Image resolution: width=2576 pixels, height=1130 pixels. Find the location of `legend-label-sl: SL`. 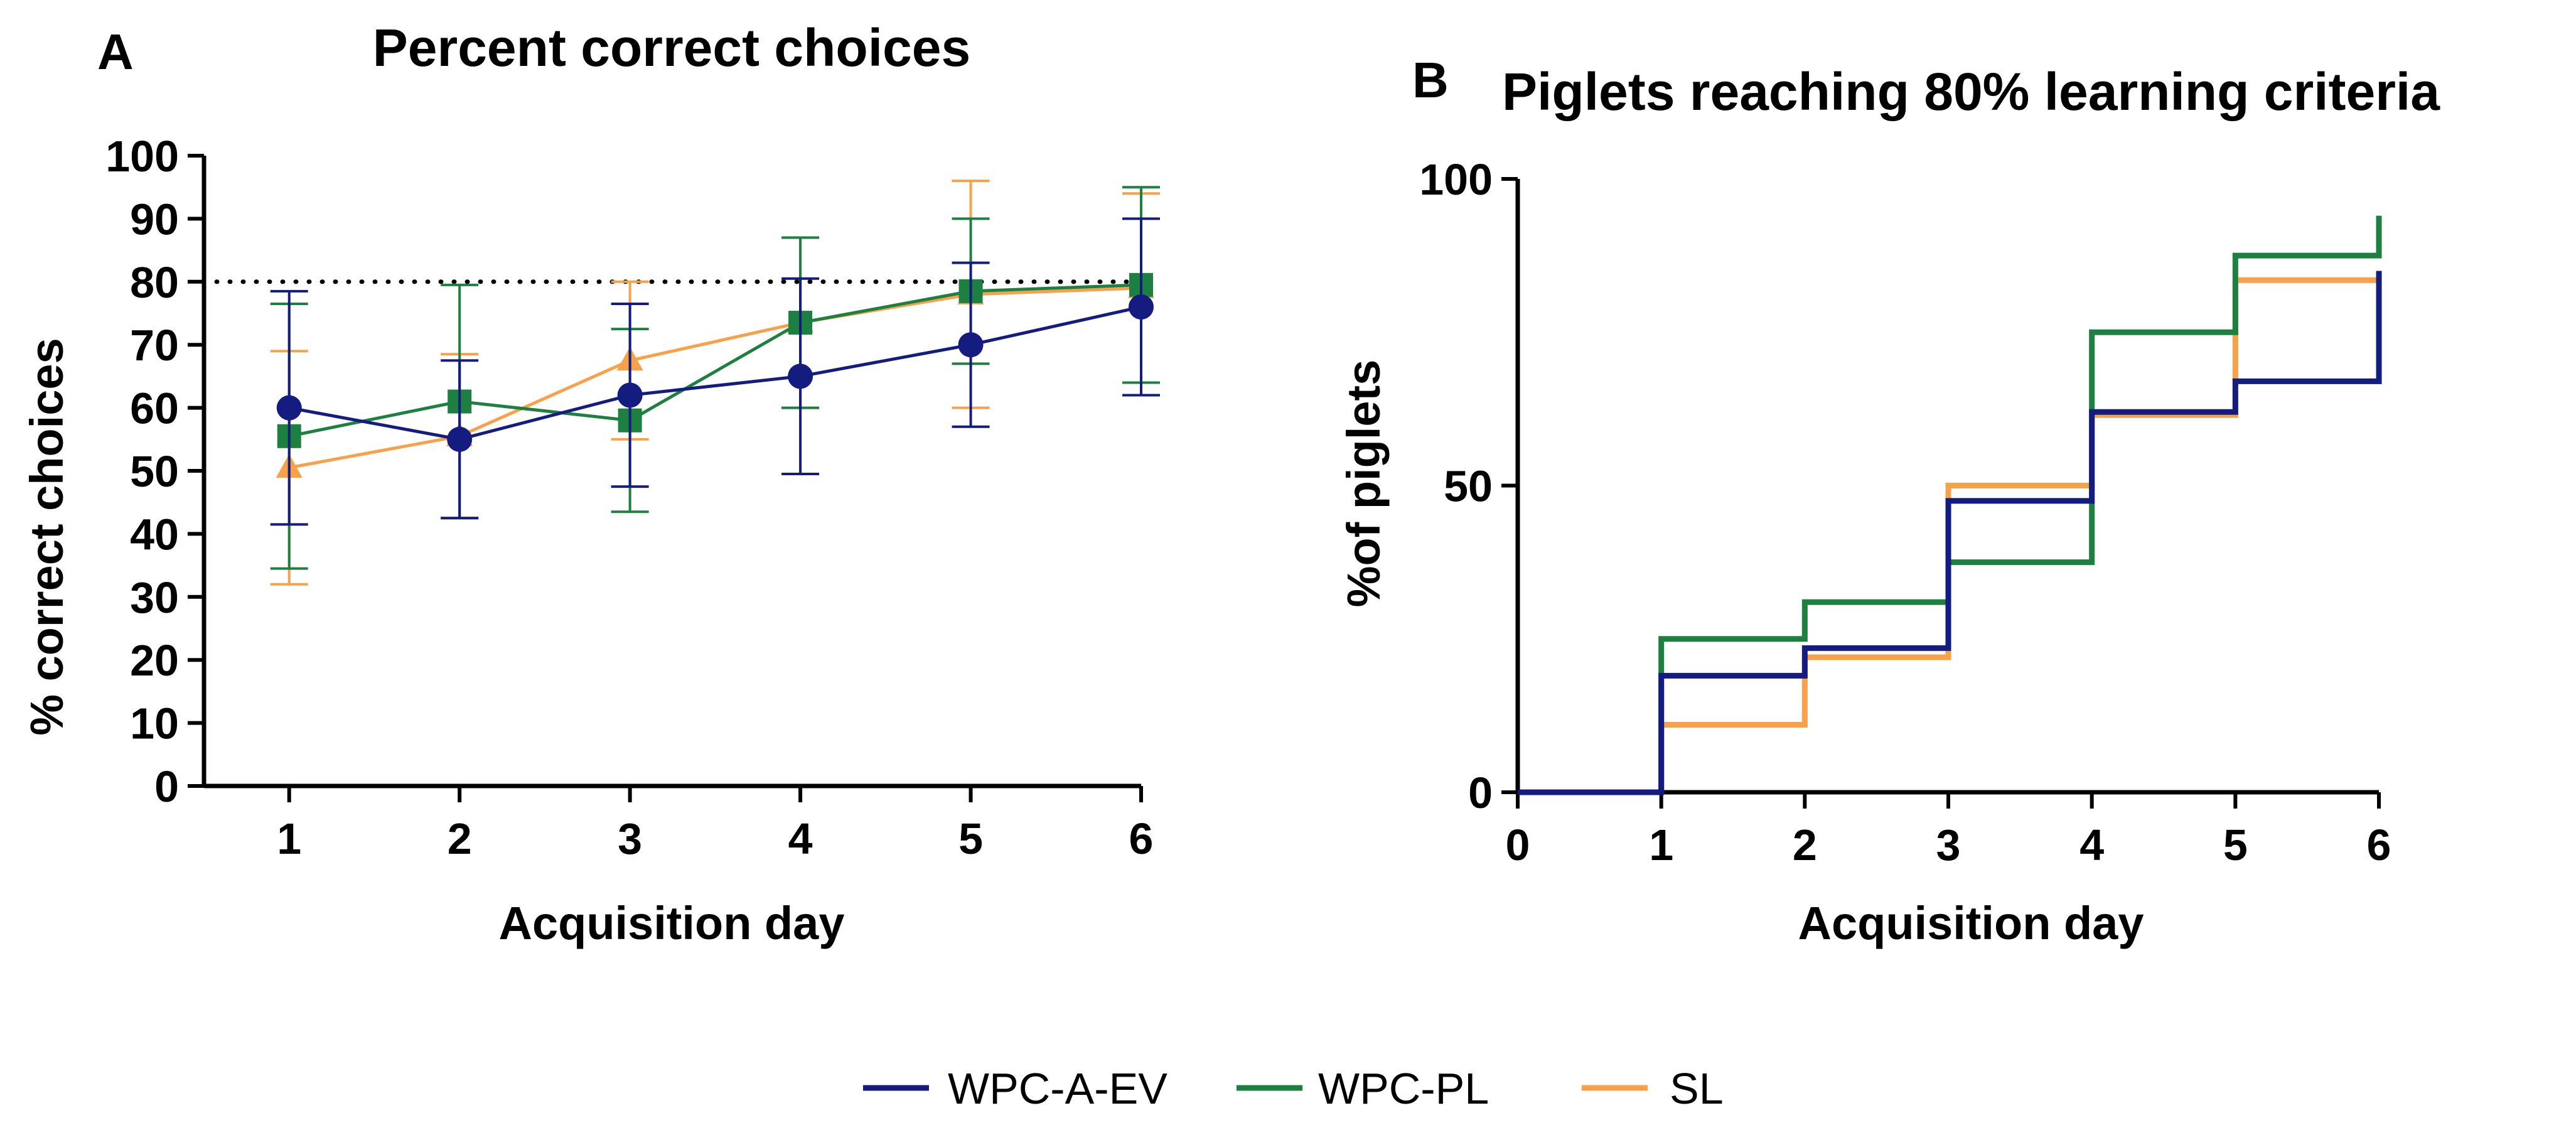

legend-label-sl: SL is located at coordinates (1697, 1088).